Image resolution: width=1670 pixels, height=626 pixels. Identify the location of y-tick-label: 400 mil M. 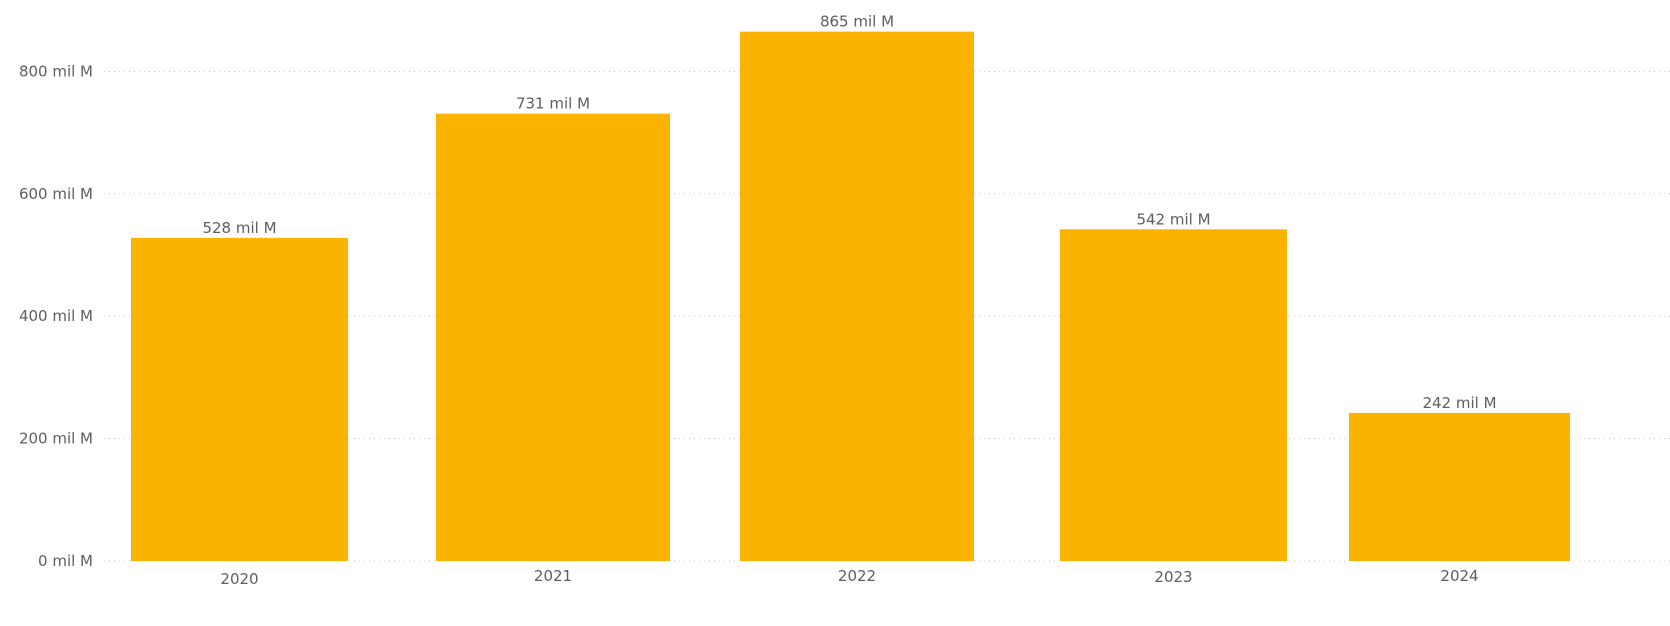
(56, 316).